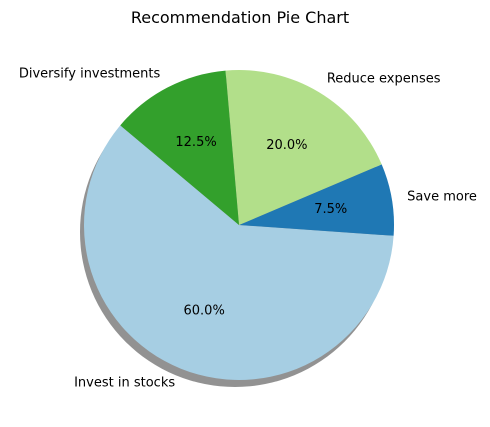 The image size is (490, 427). Describe the element at coordinates (330, 209) in the screenshot. I see `slice-percent-save-more: 7.5%` at that location.